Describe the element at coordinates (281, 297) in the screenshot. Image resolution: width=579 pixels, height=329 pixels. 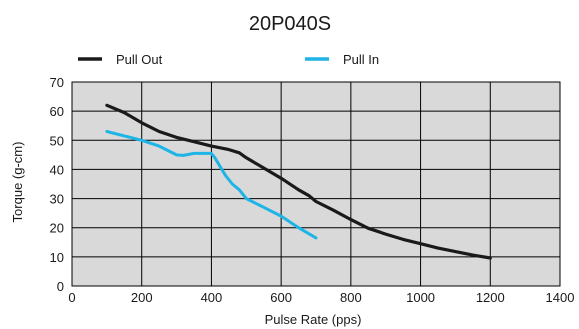
I see `x-tick-label: 600` at that location.